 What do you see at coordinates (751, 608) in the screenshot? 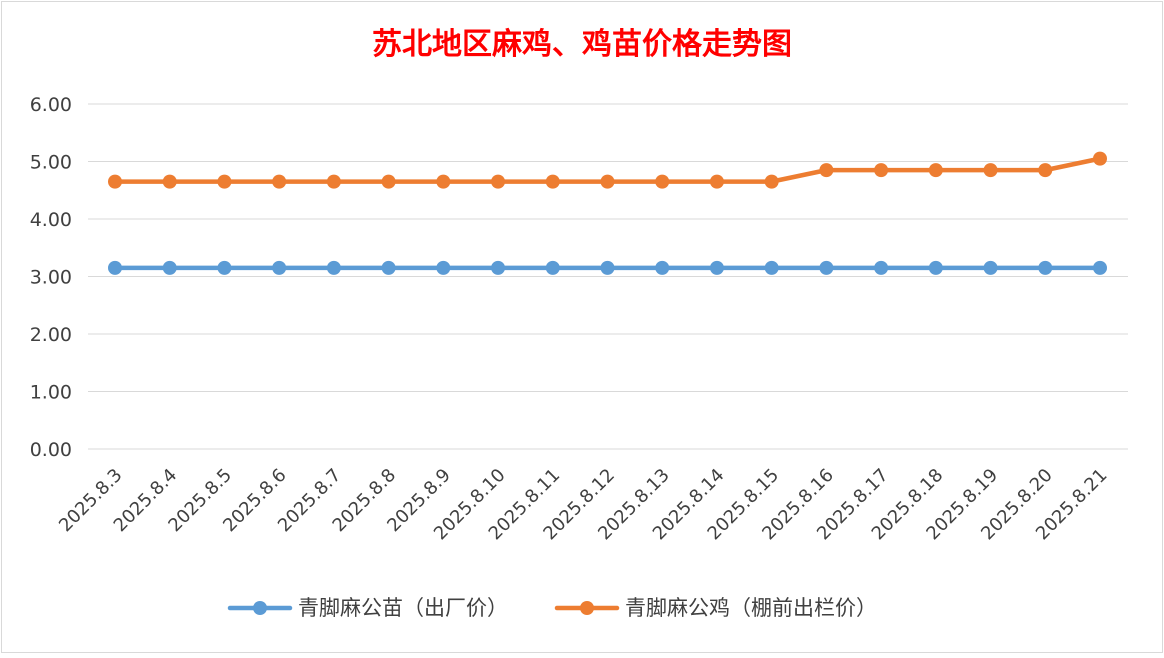
I see `legend-label: 青脚麻公鸡（棚前出栏价）` at bounding box center [751, 608].